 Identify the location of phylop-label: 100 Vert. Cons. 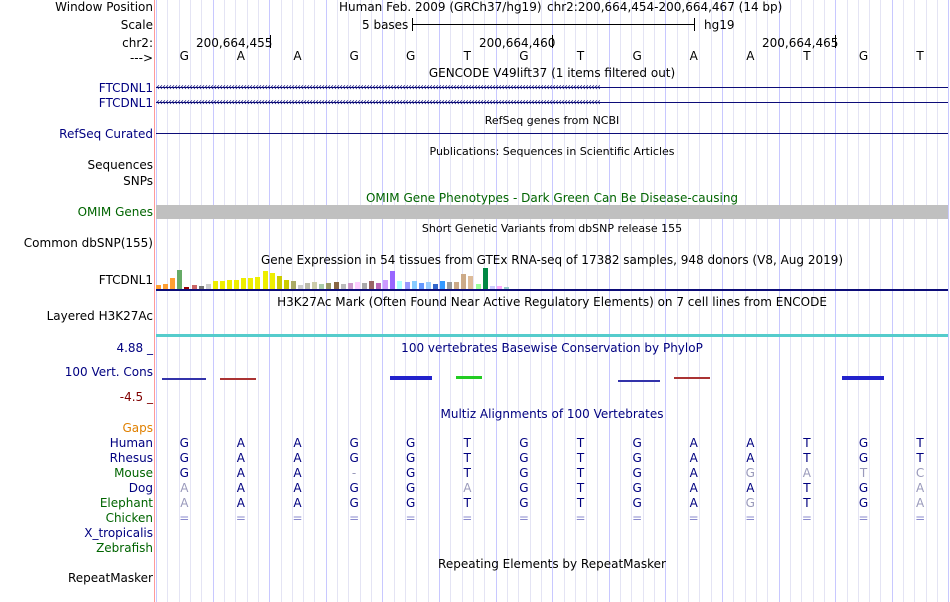
(108, 372).